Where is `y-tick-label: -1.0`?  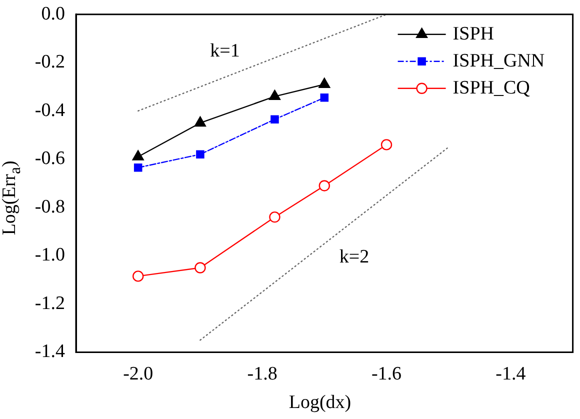 y-tick-label: -1.0 is located at coordinates (49, 255).